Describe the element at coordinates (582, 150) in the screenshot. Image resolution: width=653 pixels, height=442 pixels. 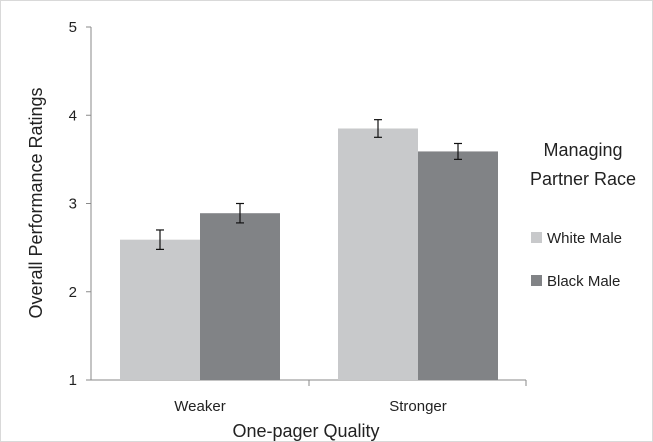
I see `legend-title-line-1: Managing` at that location.